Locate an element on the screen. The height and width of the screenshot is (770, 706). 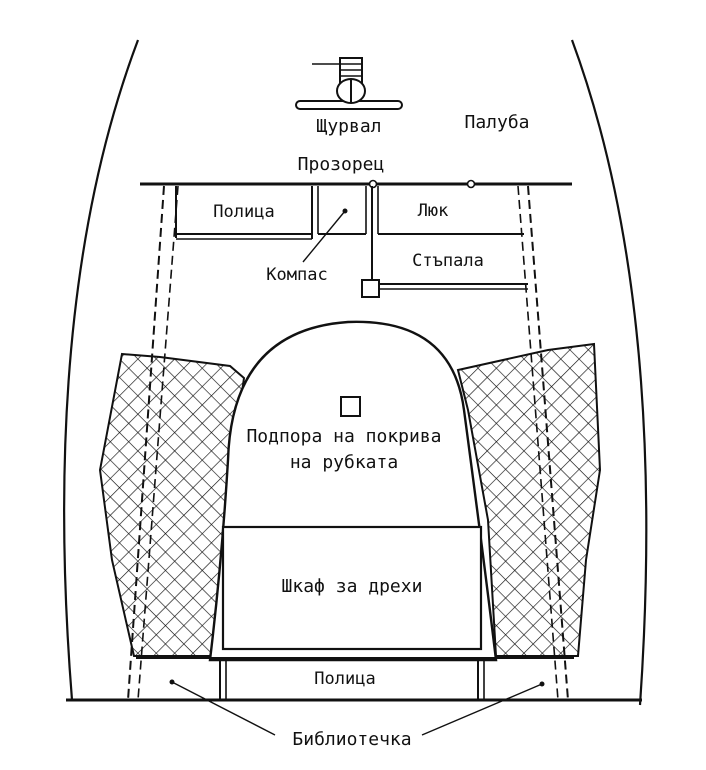
roof-support-post-icon is located at coordinates (350, 406).